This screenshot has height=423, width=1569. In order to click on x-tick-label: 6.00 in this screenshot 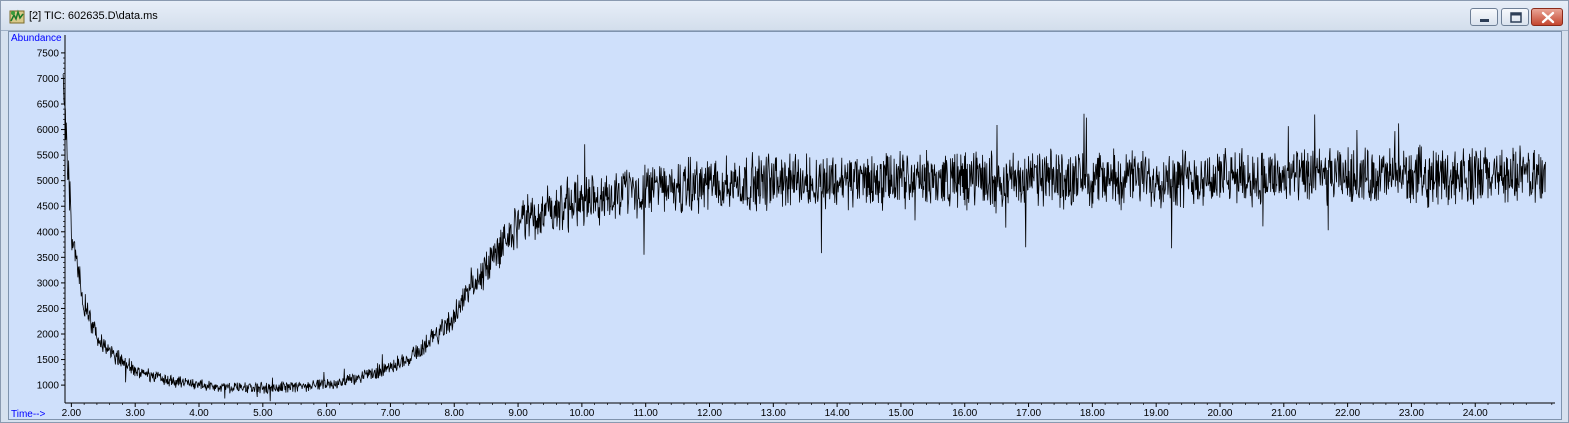, I will do `click(327, 413)`.